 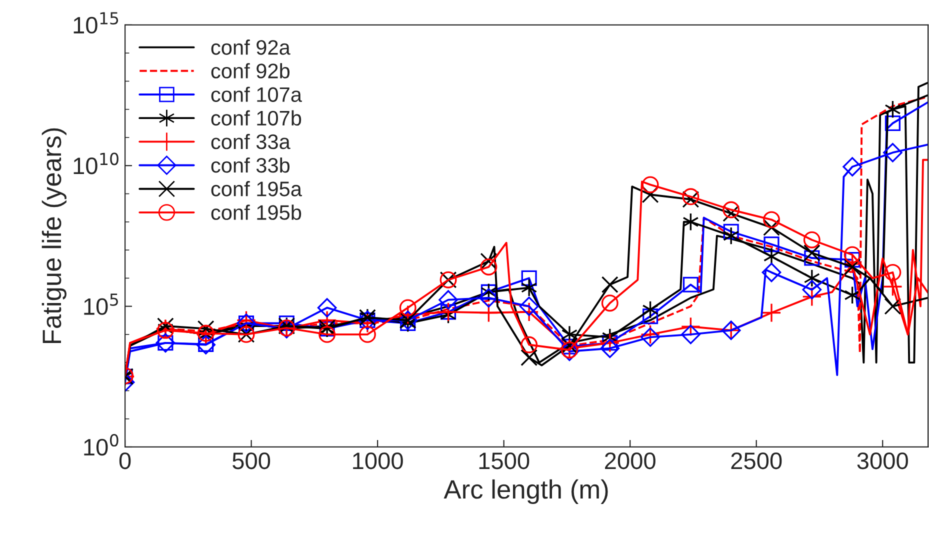 What do you see at coordinates (378, 461) in the screenshot?
I see `x-tick-label: 1000` at bounding box center [378, 461].